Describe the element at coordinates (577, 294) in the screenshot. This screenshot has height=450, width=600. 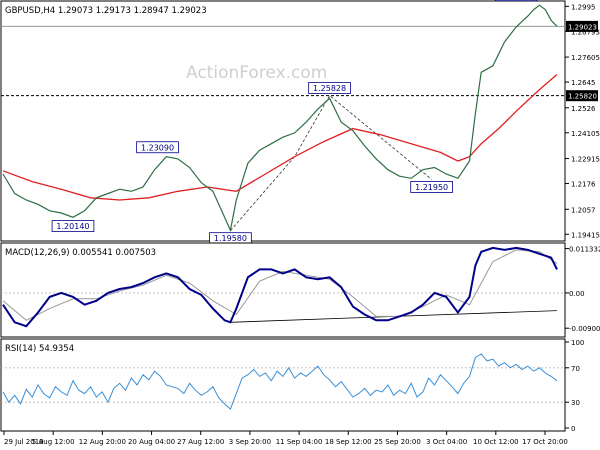
I see `macd-tick-label: 0.00` at that location.